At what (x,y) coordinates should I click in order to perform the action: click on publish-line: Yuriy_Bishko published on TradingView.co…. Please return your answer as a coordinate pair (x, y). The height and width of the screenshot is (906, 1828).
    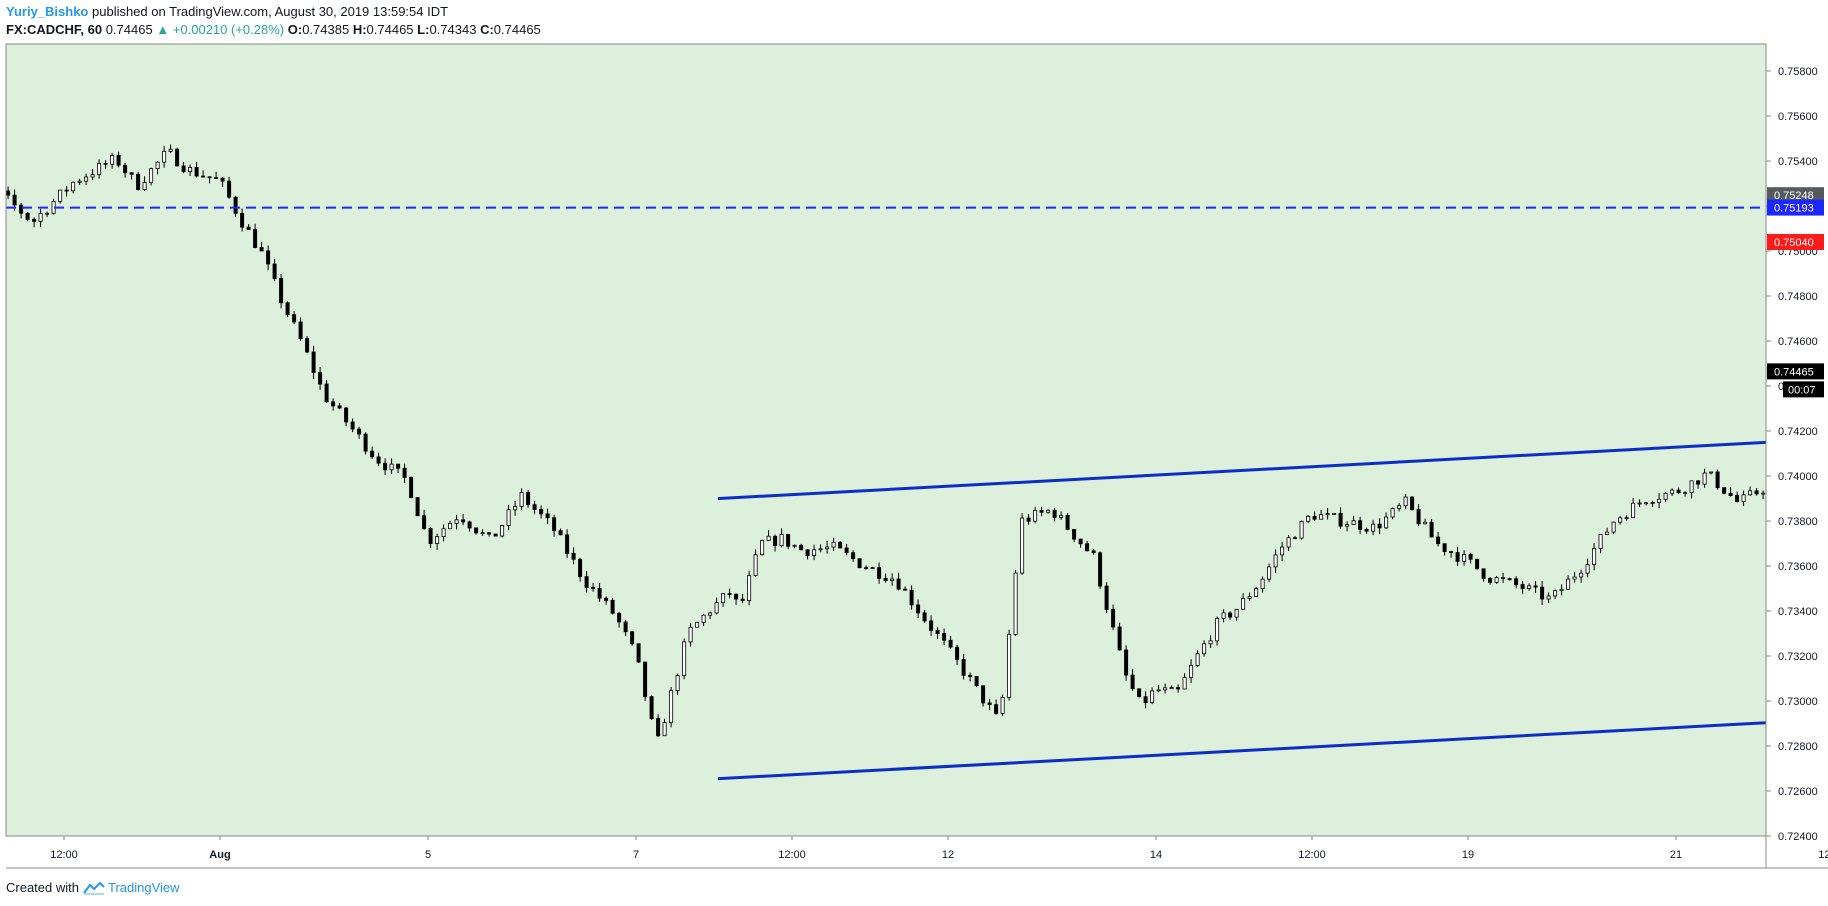
    Looking at the image, I should click on (273, 12).